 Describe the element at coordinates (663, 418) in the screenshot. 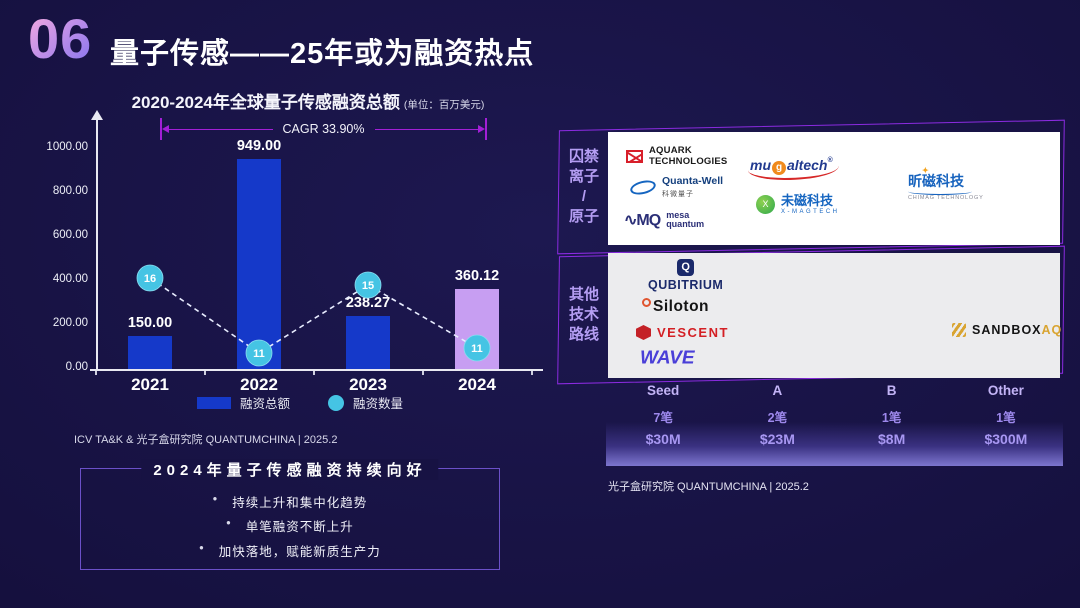

I see `deal-count: 7笔` at that location.